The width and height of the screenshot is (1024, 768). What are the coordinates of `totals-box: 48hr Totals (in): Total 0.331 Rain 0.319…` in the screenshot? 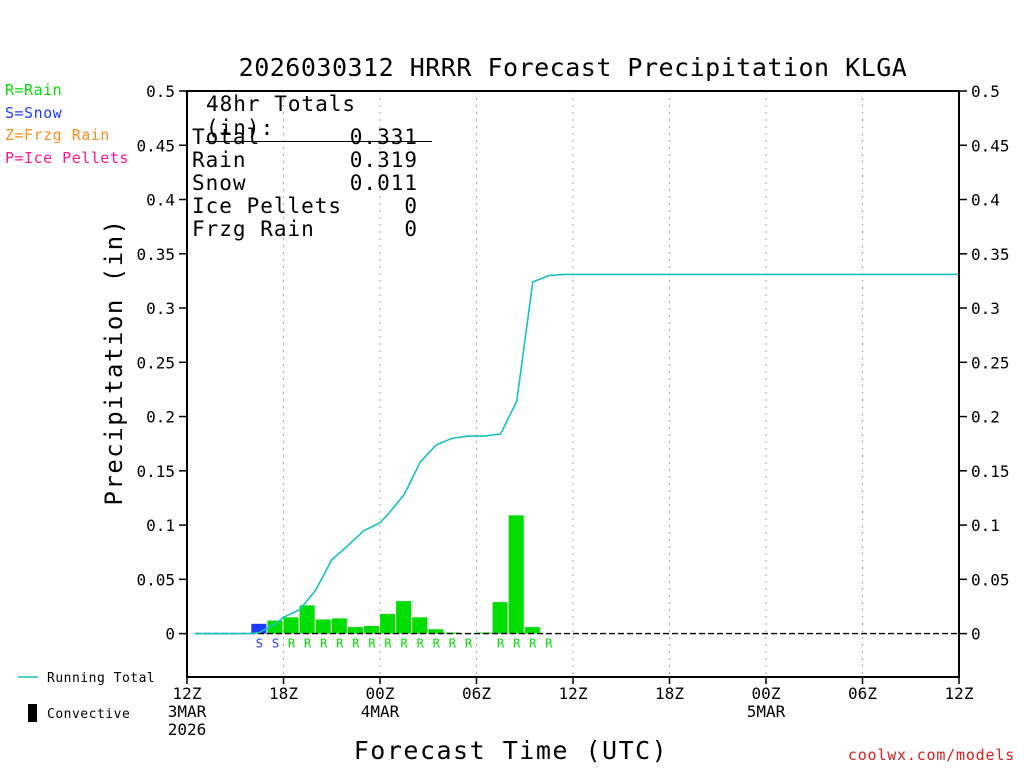 It's located at (312, 166).